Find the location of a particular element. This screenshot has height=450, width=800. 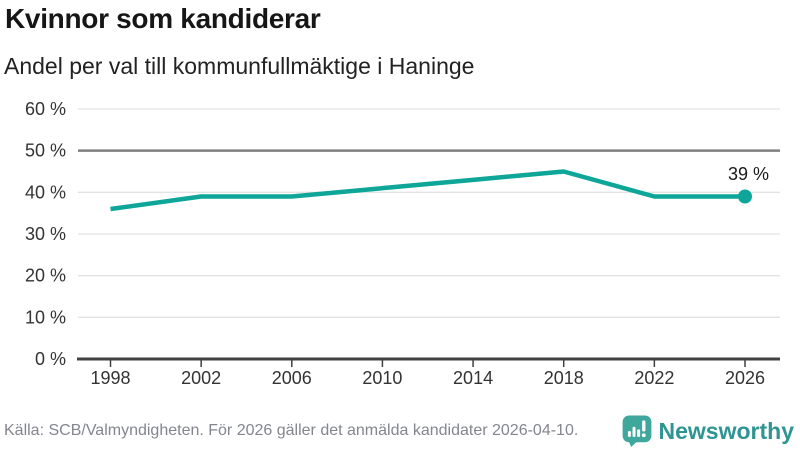

end-point-dot is located at coordinates (745, 196).